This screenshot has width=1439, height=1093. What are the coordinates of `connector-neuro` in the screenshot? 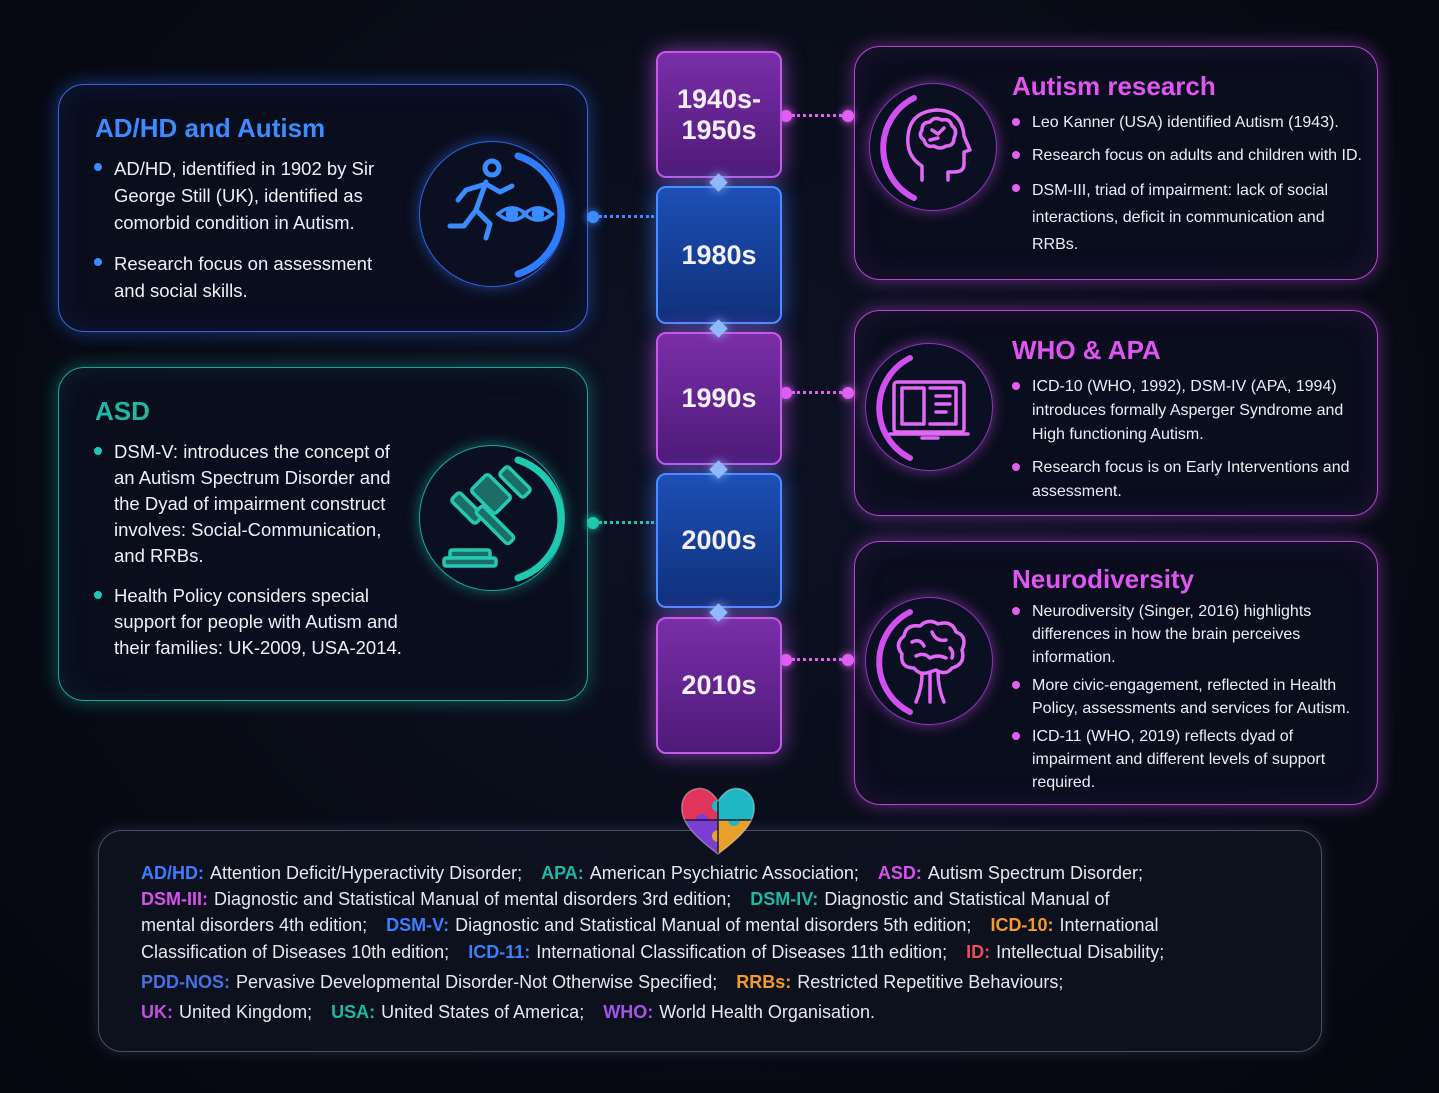 It's located at (817, 659).